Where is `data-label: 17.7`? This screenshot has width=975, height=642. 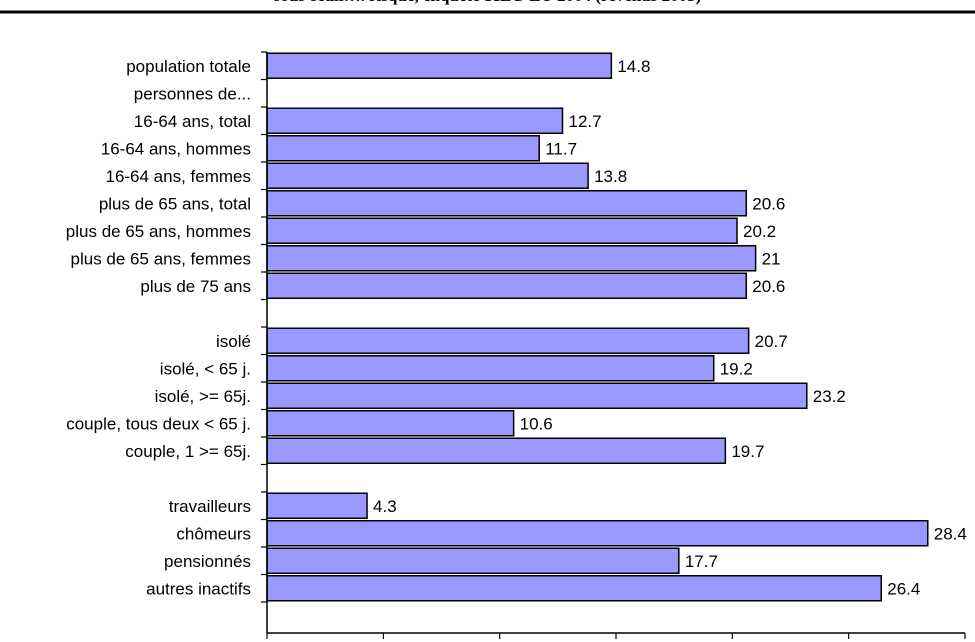 data-label: 17.7 is located at coordinates (701, 561).